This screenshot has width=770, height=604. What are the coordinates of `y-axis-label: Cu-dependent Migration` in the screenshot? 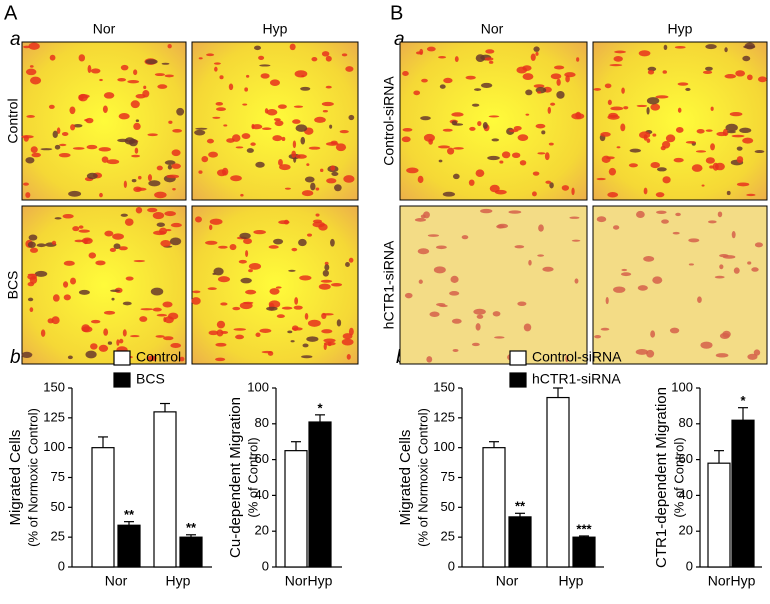 It's located at (235, 477).